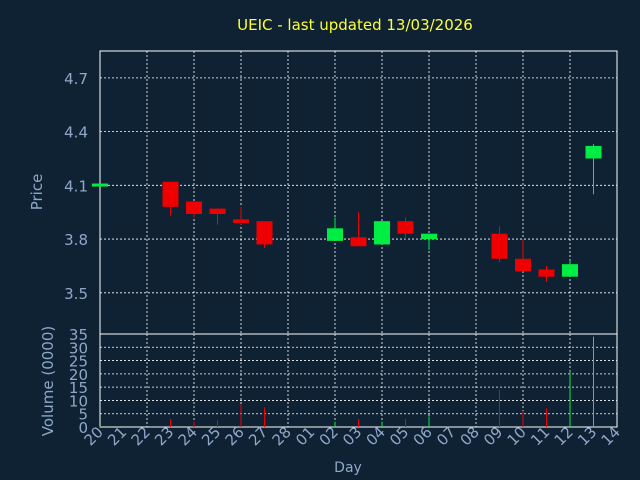  I want to click on volume-tick-label: 25, so click(78, 362).